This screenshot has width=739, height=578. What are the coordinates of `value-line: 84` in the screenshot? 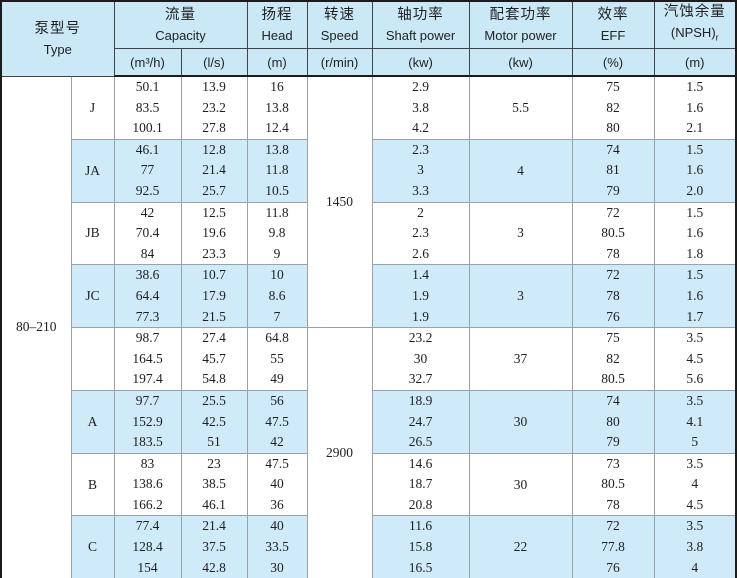 It's located at (147, 253).